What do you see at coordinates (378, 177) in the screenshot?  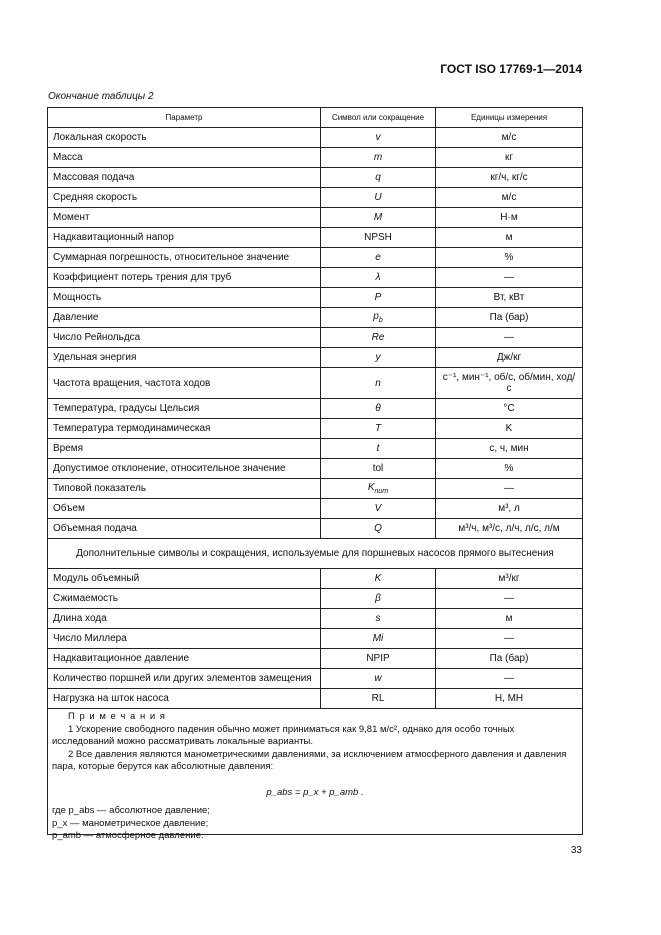 I see `symbol-cell: q` at bounding box center [378, 177].